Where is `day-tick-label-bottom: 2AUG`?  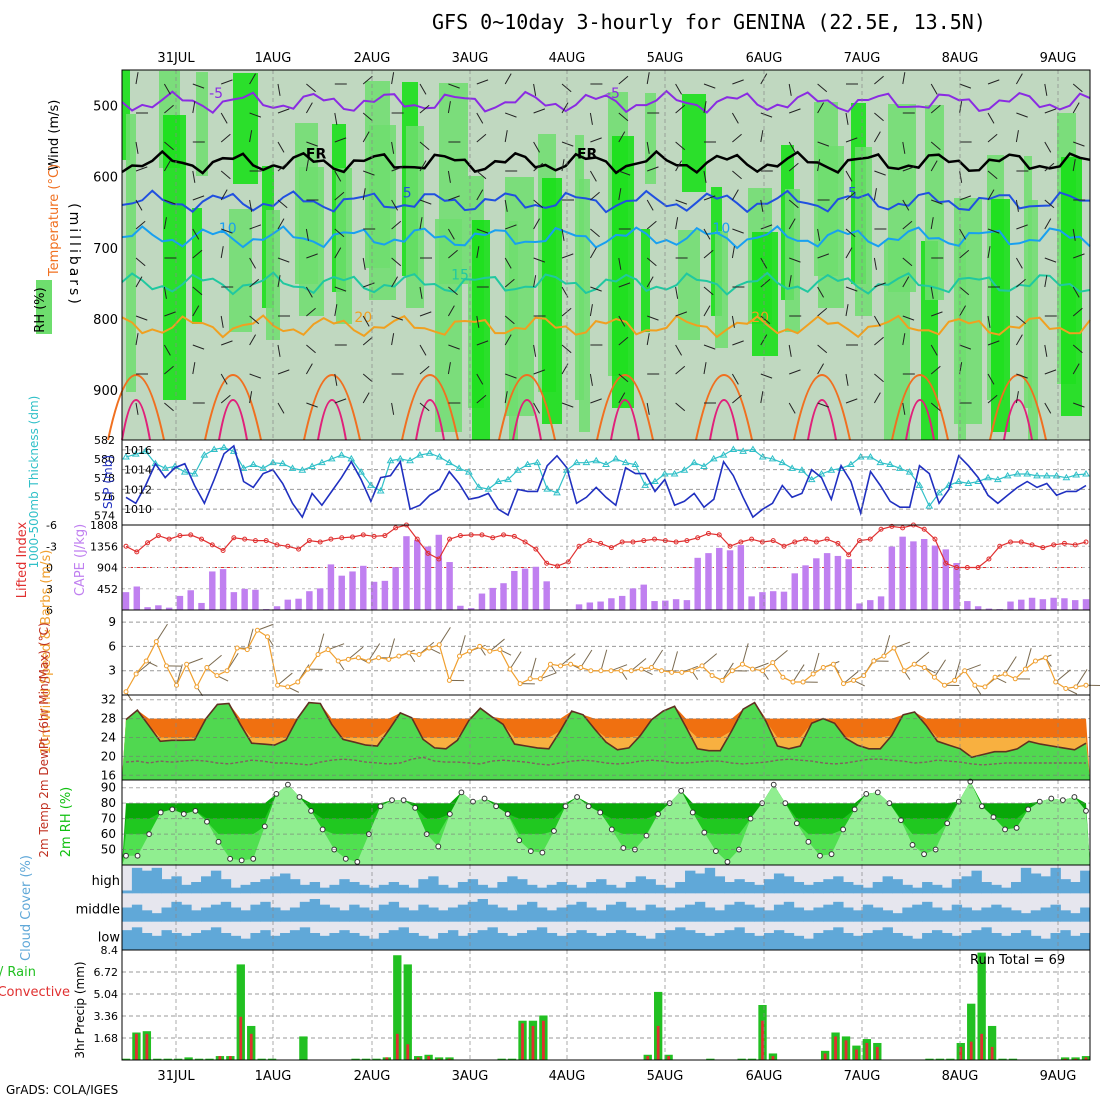 day-tick-label-bottom: 2AUG is located at coordinates (372, 1076).